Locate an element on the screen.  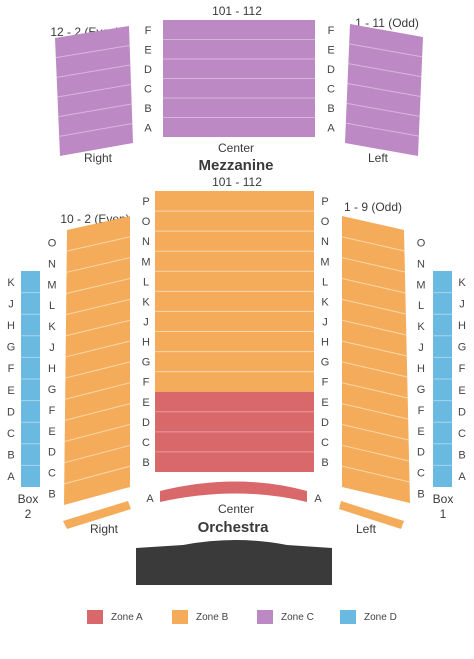
mezzanine-row-left-a: A is located at coordinates (148, 128).